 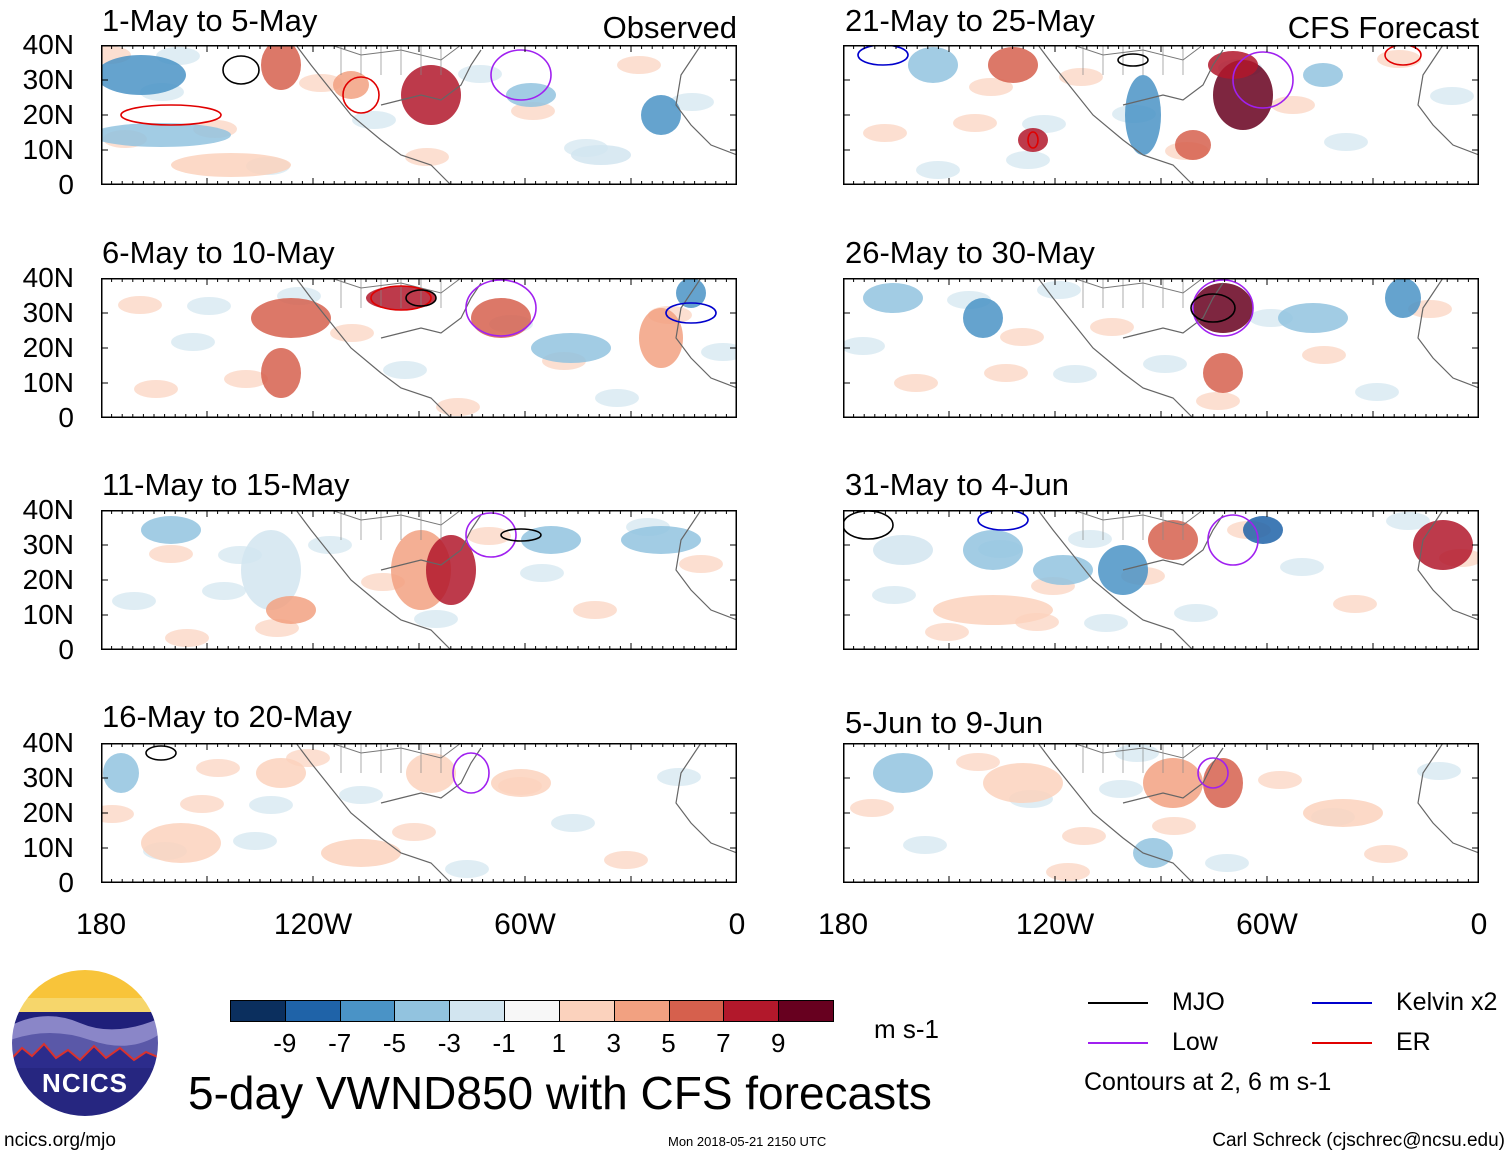 I want to click on ncics-logo: NCICS, so click(x=85, y=1043).